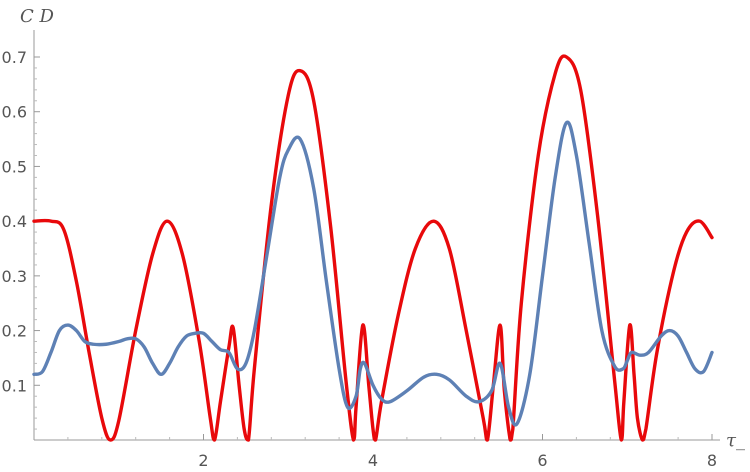  What do you see at coordinates (14, 331) in the screenshot?
I see `y-tick-label: 0.2` at bounding box center [14, 331].